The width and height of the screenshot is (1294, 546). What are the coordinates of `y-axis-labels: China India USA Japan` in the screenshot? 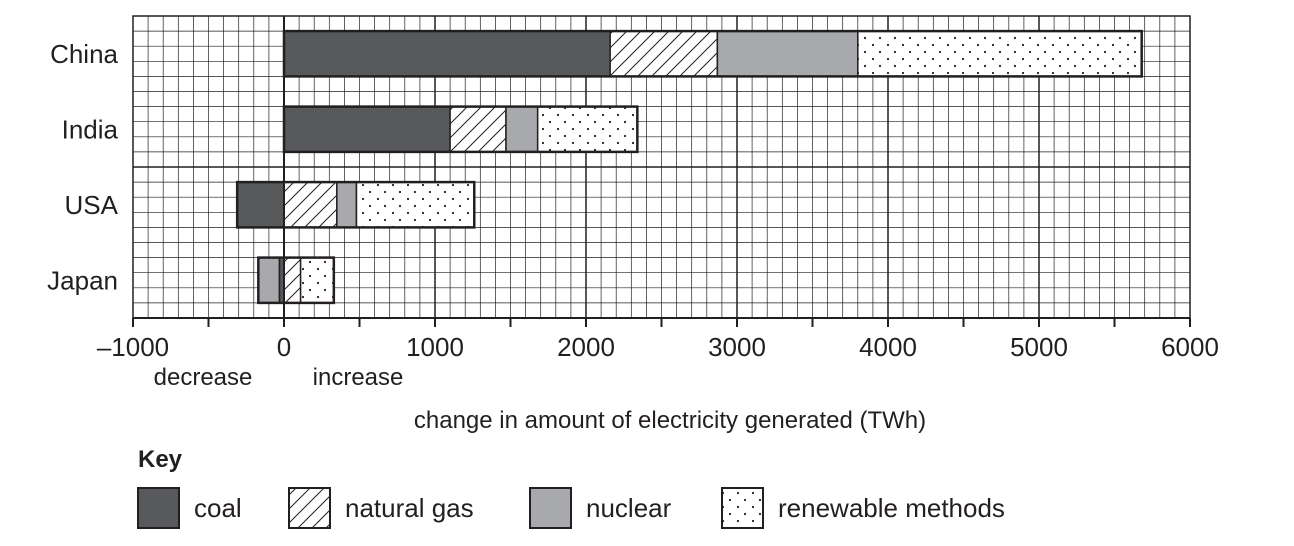 It's located at (82, 167).